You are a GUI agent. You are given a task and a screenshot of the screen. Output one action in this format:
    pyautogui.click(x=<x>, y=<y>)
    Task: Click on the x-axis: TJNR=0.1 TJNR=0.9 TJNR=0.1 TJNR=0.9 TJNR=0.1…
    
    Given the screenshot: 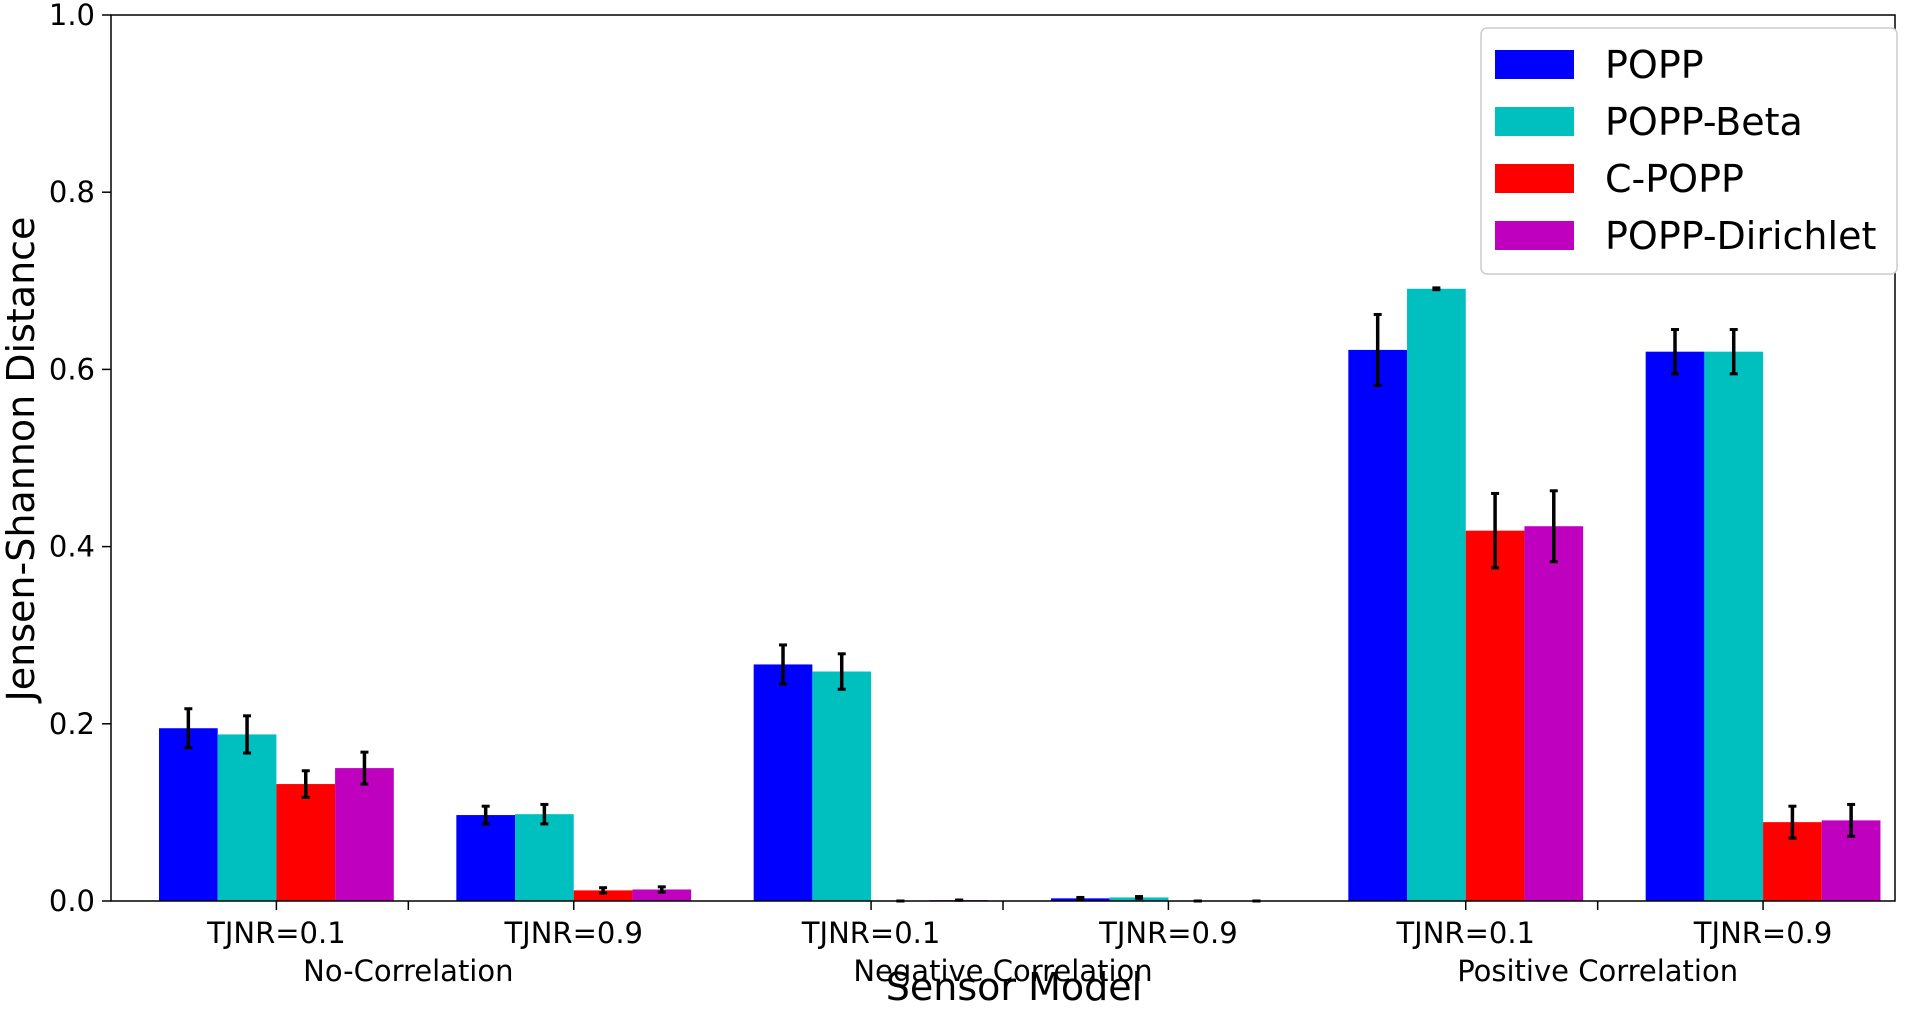 What is the action you would take?
    pyautogui.click(x=1019, y=944)
    